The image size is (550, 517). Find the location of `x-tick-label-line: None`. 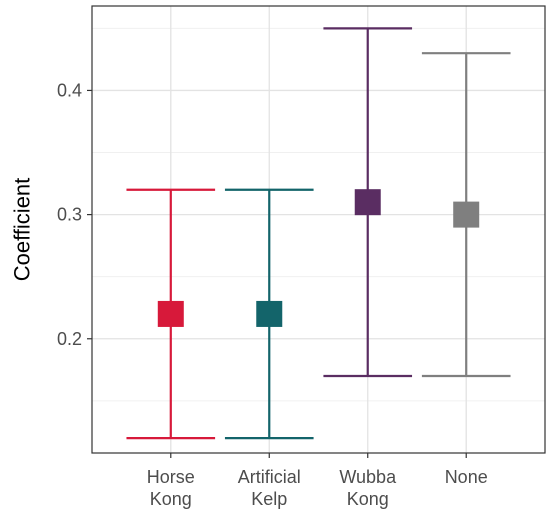

x-tick-label-line: None is located at coordinates (466, 477).